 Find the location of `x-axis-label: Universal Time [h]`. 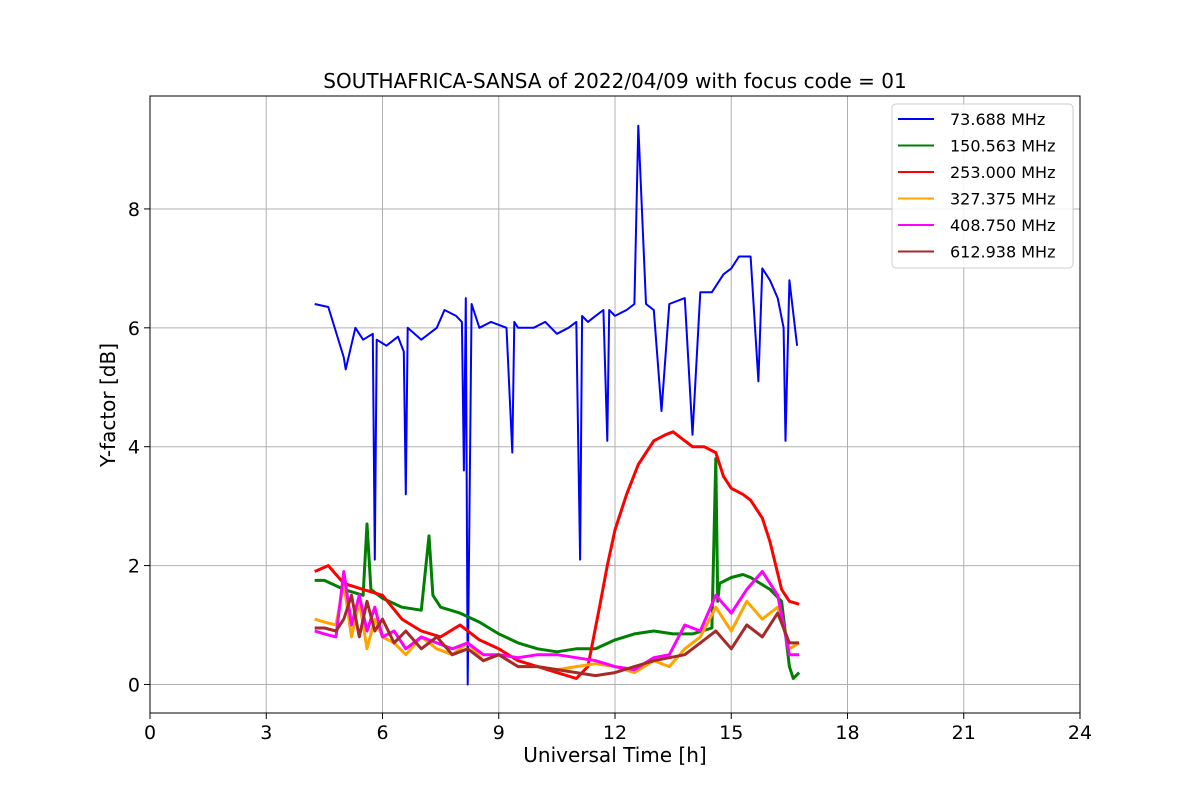

x-axis-label: Universal Time [h] is located at coordinates (614, 755).